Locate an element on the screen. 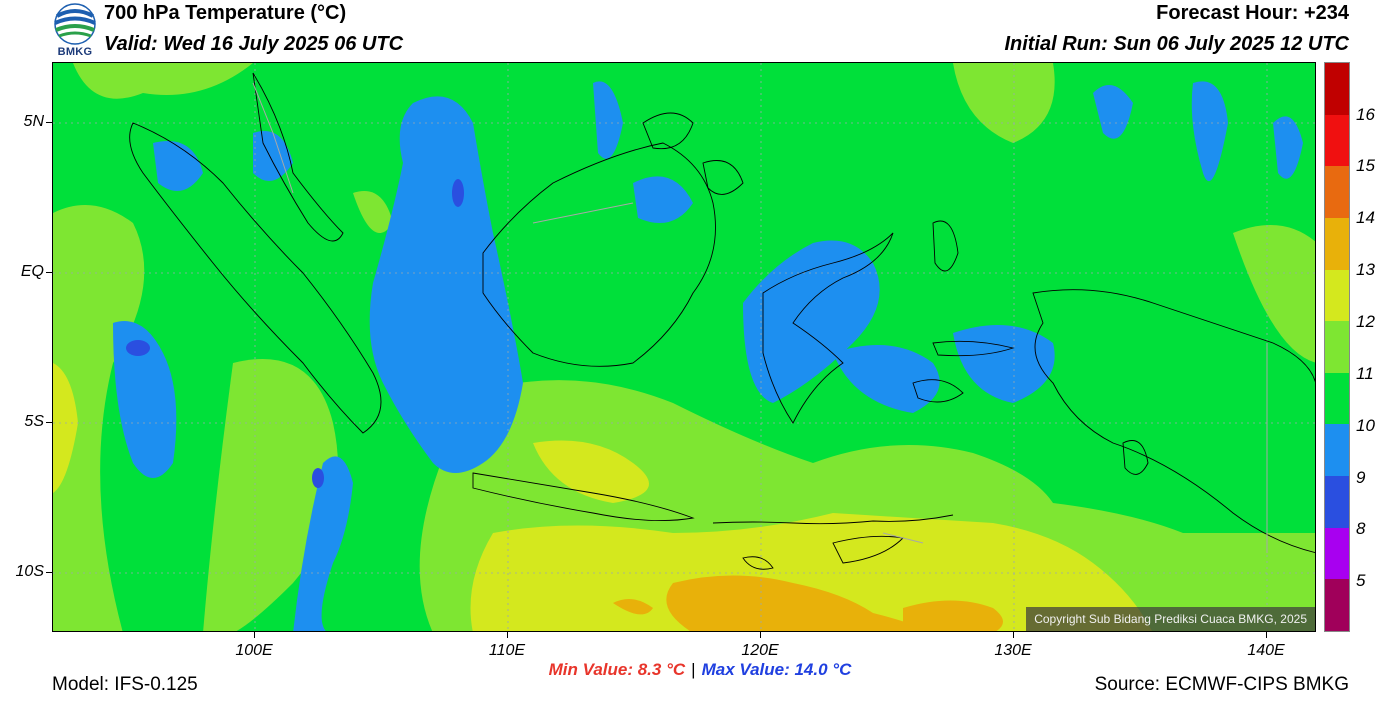 The image size is (1400, 709). min-value: Min Value: 8.3 °C is located at coordinates (617, 669).